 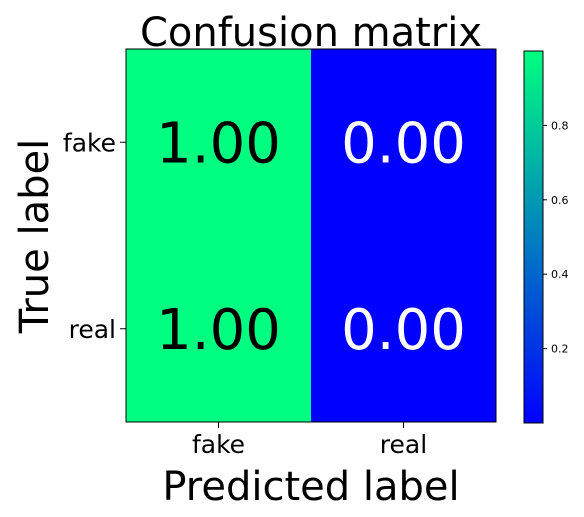 I want to click on y-axis-label: True label, so click(x=35, y=236).